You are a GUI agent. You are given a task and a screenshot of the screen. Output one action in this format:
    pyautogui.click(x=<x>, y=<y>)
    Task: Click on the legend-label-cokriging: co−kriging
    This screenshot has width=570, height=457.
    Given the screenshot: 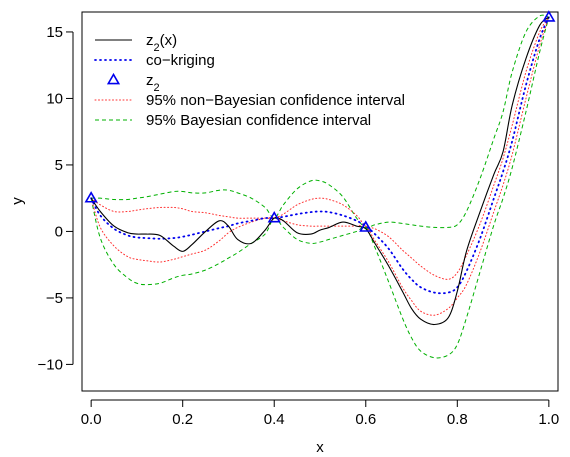 What is the action you would take?
    pyautogui.click(x=180, y=60)
    